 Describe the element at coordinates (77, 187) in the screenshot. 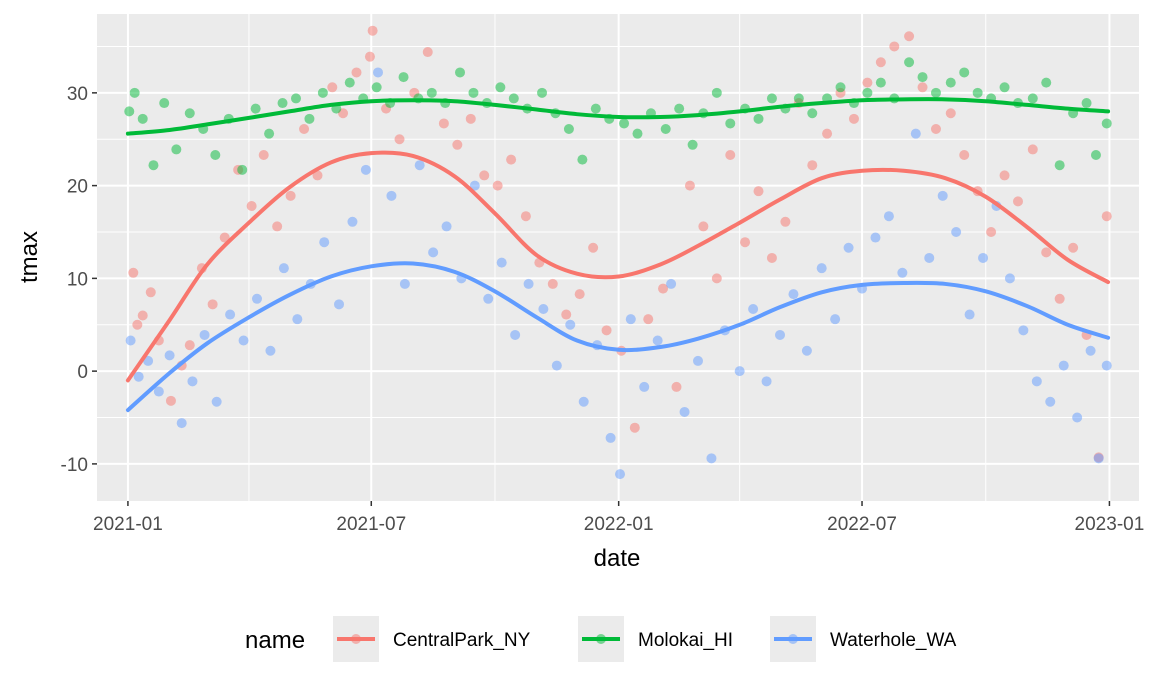

I see `y-tick-label: 20` at that location.